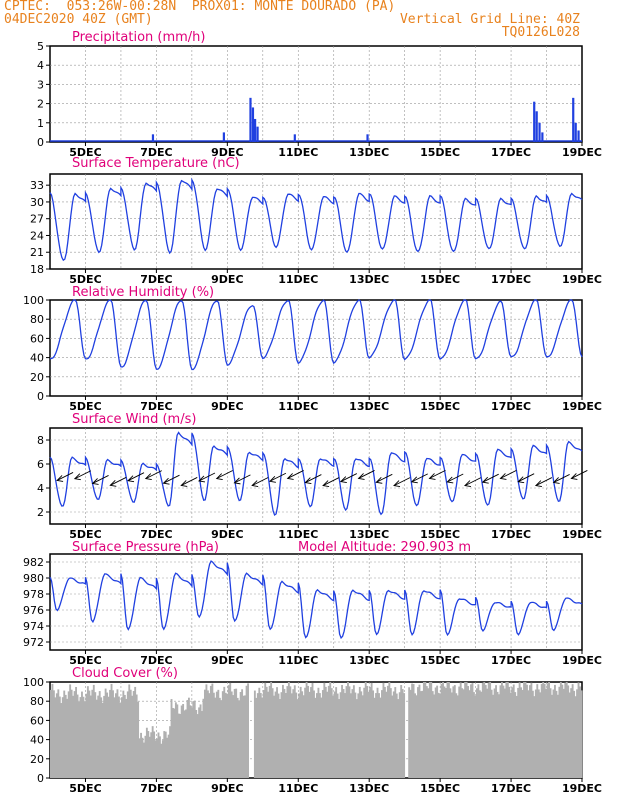 This screenshot has height=800, width=618. What do you see at coordinates (40, 778) in the screenshot?
I see `cloud-ytick-label: 0` at bounding box center [40, 778].